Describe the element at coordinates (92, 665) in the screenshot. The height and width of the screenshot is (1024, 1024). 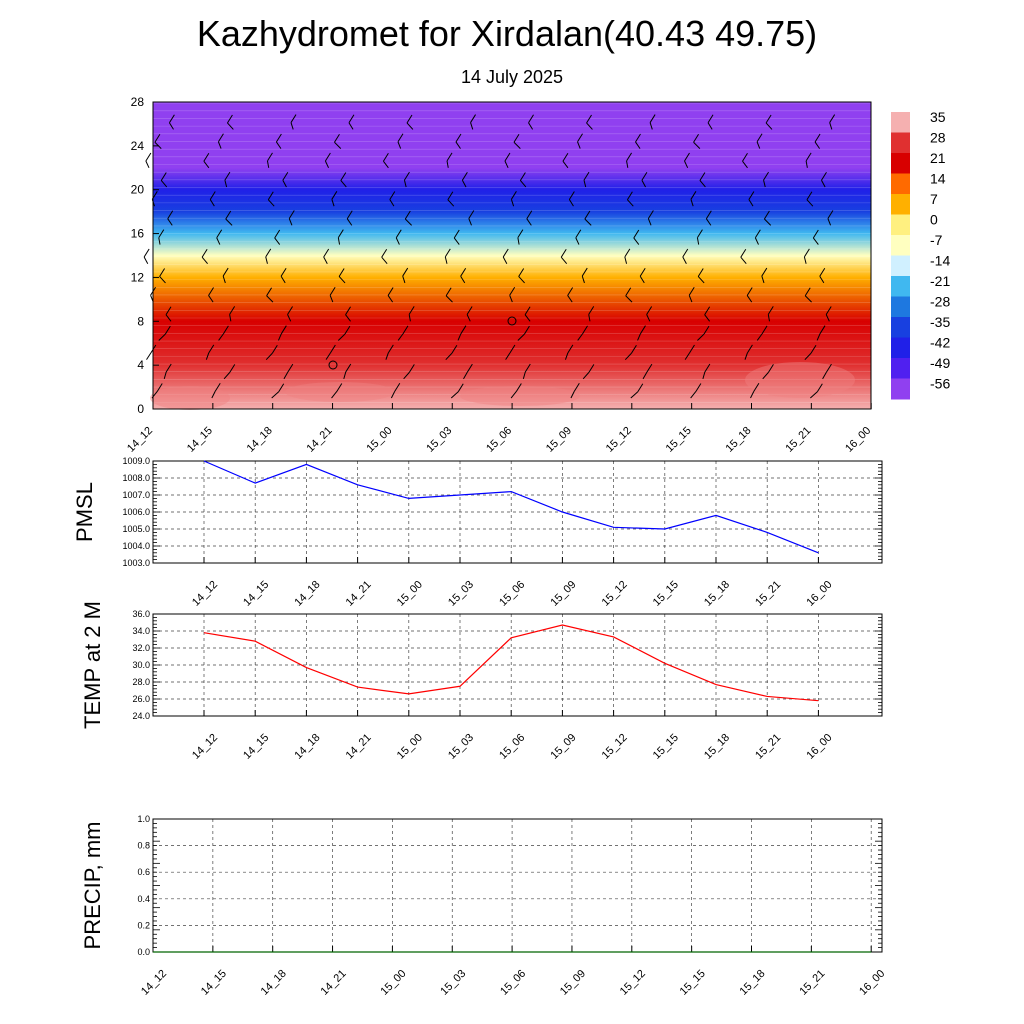
I see `panel-ylabel: TEMP at 2 M` at that location.